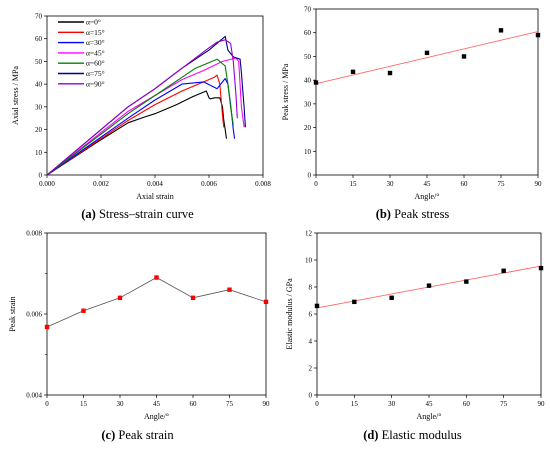 Image resolution: width=550 pixels, height=450 pixels. What do you see at coordinates (155, 184) in the screenshot?
I see `x-tick-label: 0.004` at bounding box center [155, 184].